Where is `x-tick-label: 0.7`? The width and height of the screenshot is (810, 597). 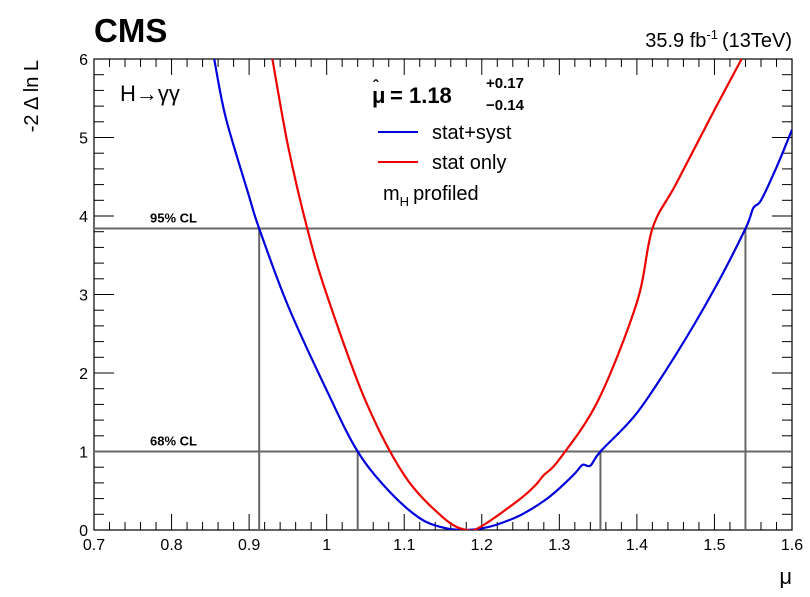
x-tick-label: 0.7 is located at coordinates (94, 545).